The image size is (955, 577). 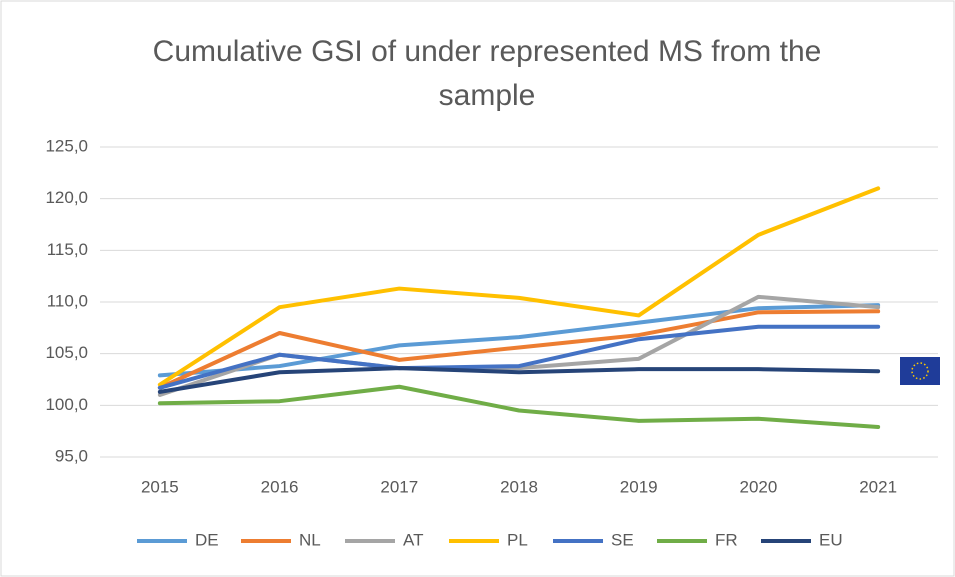 I want to click on y-tick-label: 115,0, so click(x=67, y=249).